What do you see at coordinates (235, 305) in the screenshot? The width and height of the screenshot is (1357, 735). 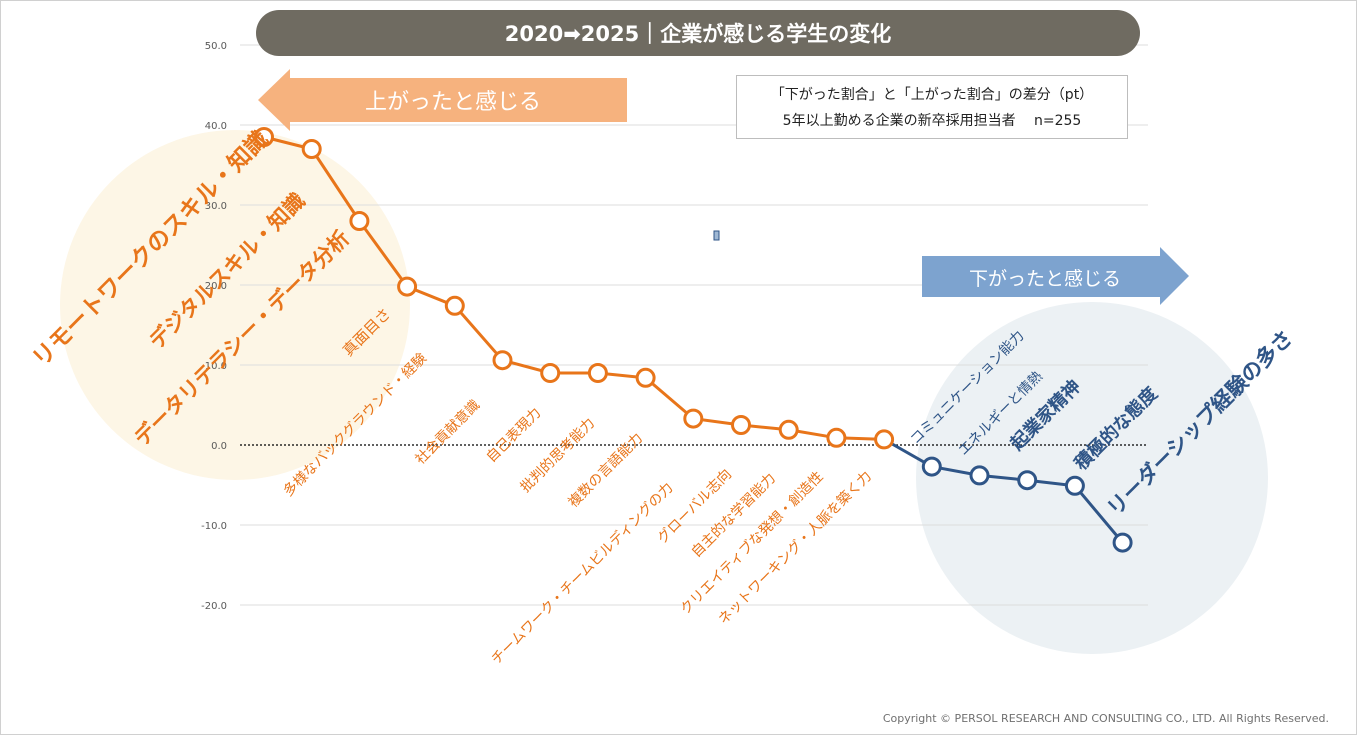 I see `upward-highlight-circle` at bounding box center [235, 305].